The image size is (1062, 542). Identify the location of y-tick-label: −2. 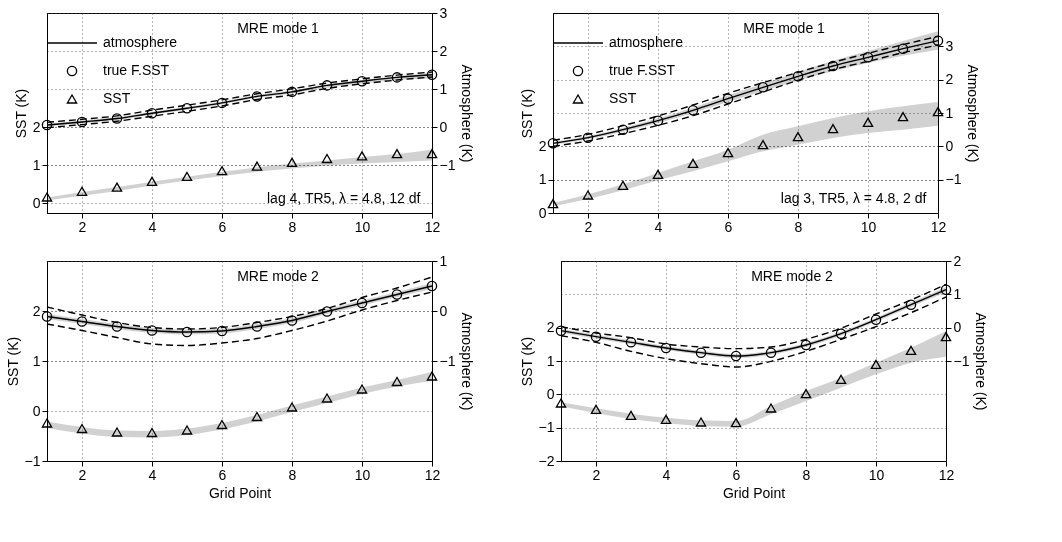
(546, 460).